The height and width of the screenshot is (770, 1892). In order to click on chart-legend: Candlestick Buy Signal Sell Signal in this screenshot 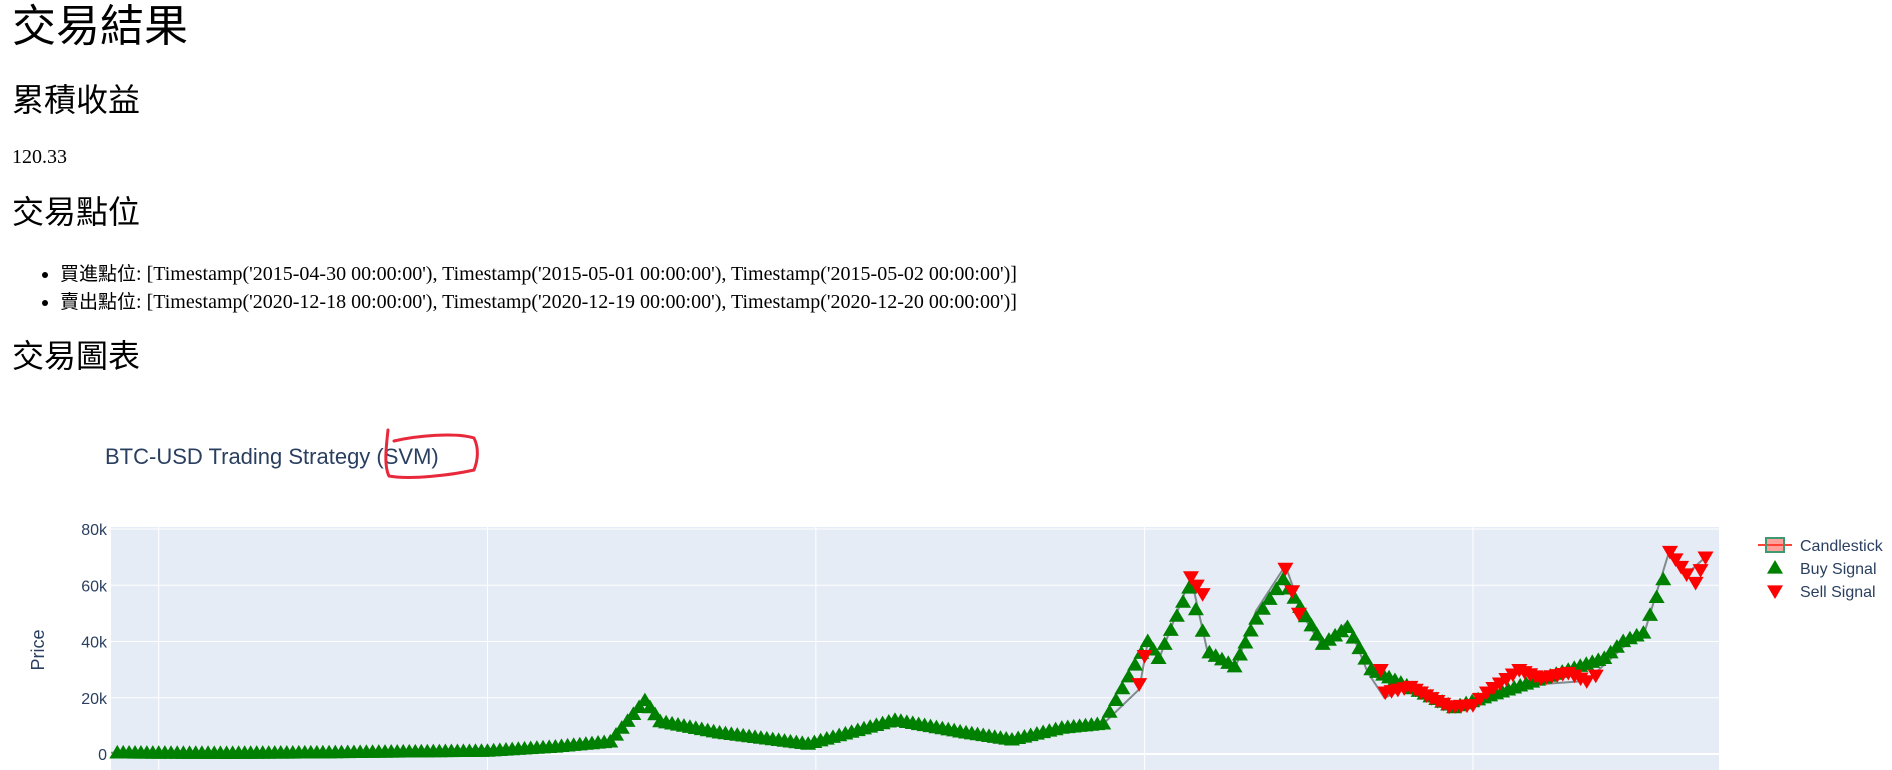, I will do `click(1821, 569)`.